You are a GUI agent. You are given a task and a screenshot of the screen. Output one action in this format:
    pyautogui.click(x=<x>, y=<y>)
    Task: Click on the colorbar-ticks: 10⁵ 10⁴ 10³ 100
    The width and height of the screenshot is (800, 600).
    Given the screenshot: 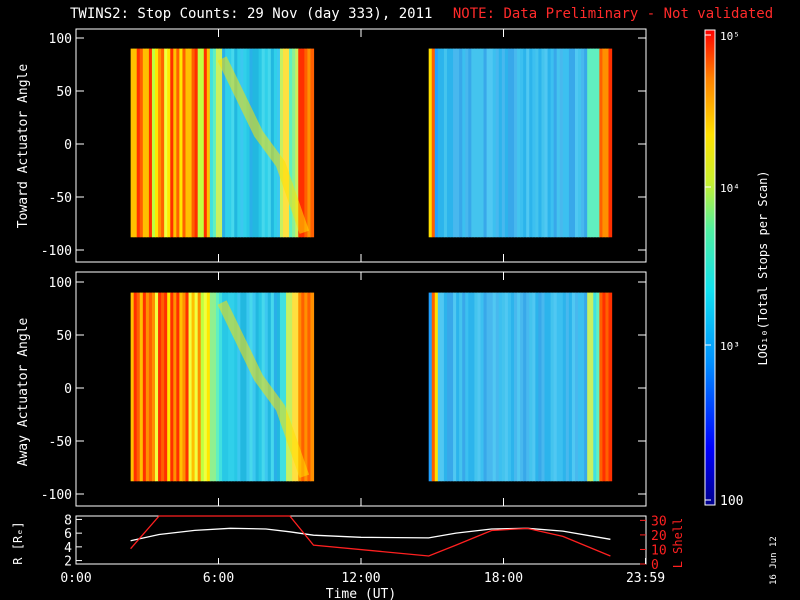 What is the action you would take?
    pyautogui.click(x=724, y=269)
    